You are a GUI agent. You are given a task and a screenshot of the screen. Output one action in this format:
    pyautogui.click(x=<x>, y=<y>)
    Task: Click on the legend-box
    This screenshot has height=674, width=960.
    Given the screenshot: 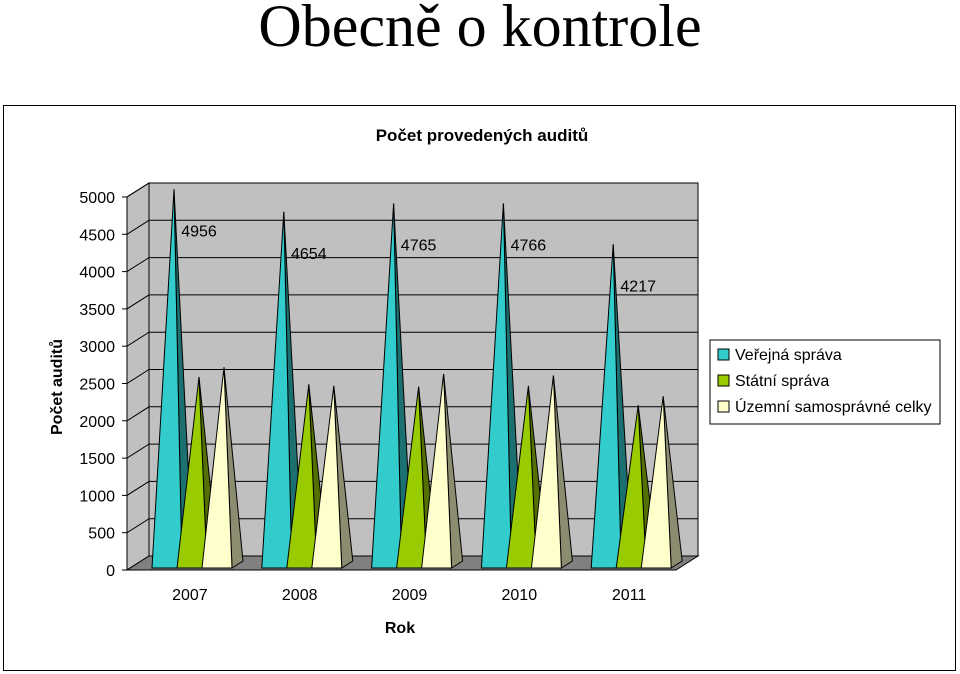 What is the action you would take?
    pyautogui.click(x=825, y=382)
    